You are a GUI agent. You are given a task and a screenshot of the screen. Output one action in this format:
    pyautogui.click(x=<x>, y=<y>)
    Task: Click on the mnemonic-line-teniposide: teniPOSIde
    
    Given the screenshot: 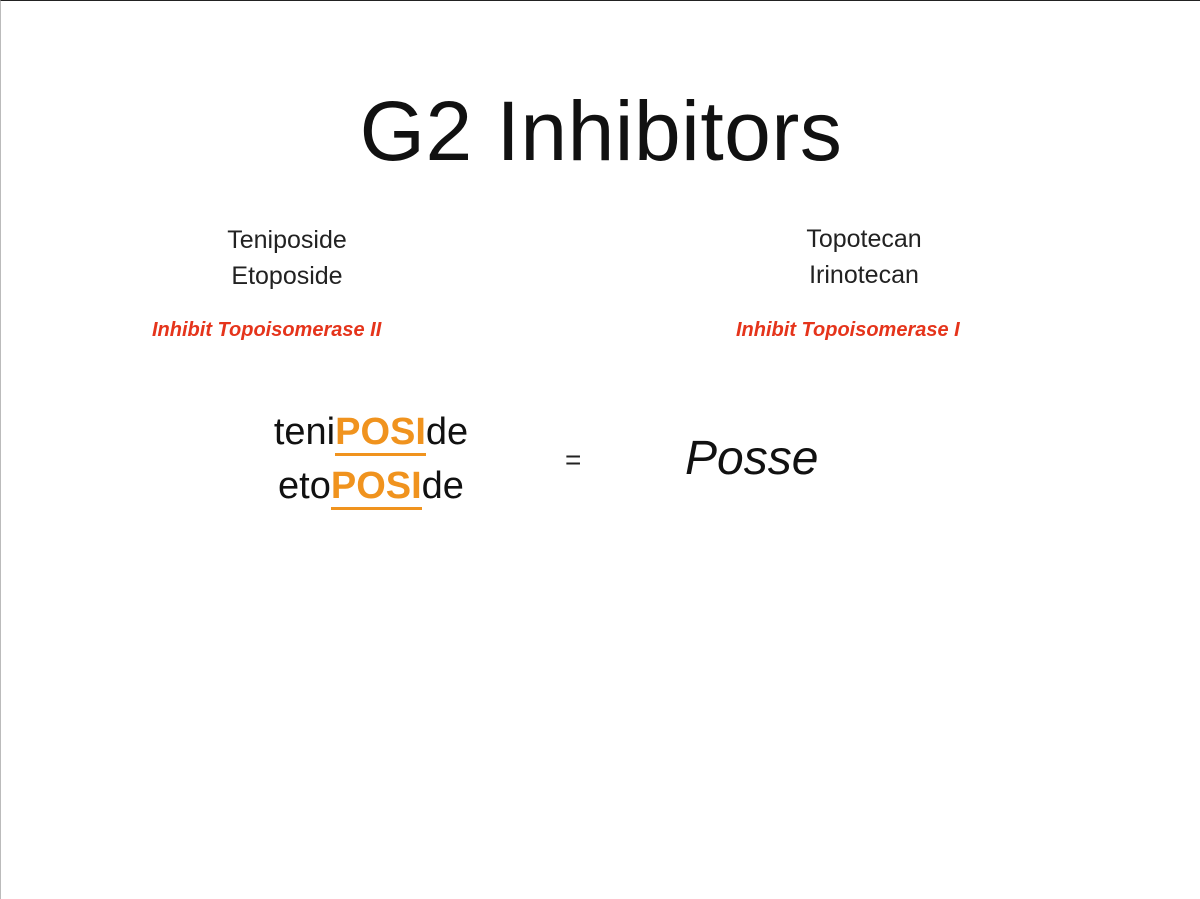 What is the action you would take?
    pyautogui.click(x=371, y=432)
    